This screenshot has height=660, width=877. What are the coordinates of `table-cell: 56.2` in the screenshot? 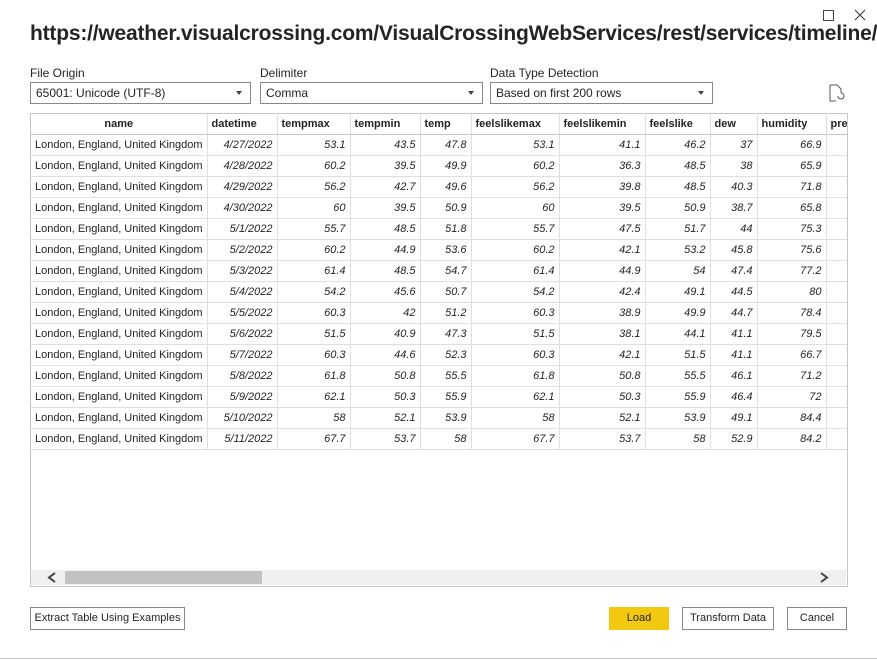 It's located at (515, 187).